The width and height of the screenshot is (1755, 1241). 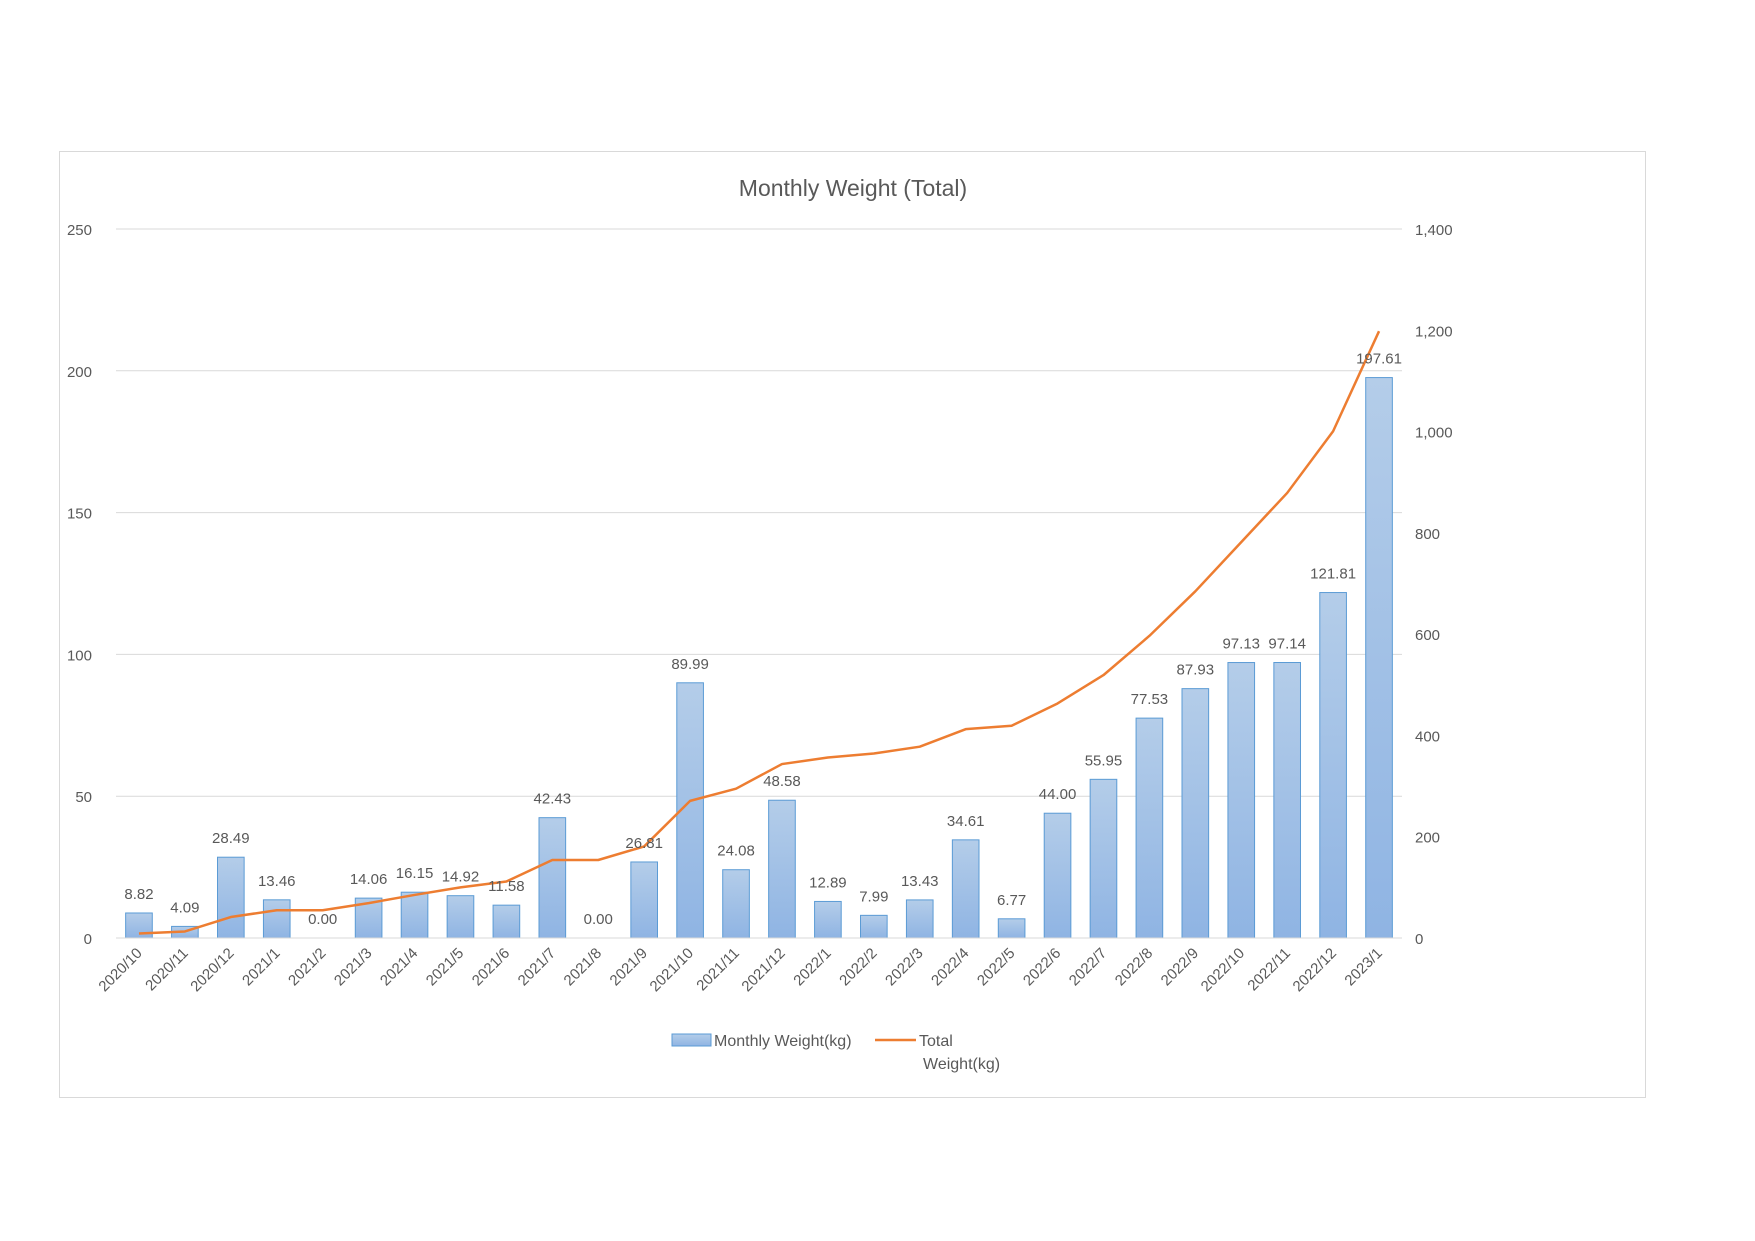 What do you see at coordinates (1088, 967) in the screenshot?
I see `x-tick-label: 2022/7` at bounding box center [1088, 967].